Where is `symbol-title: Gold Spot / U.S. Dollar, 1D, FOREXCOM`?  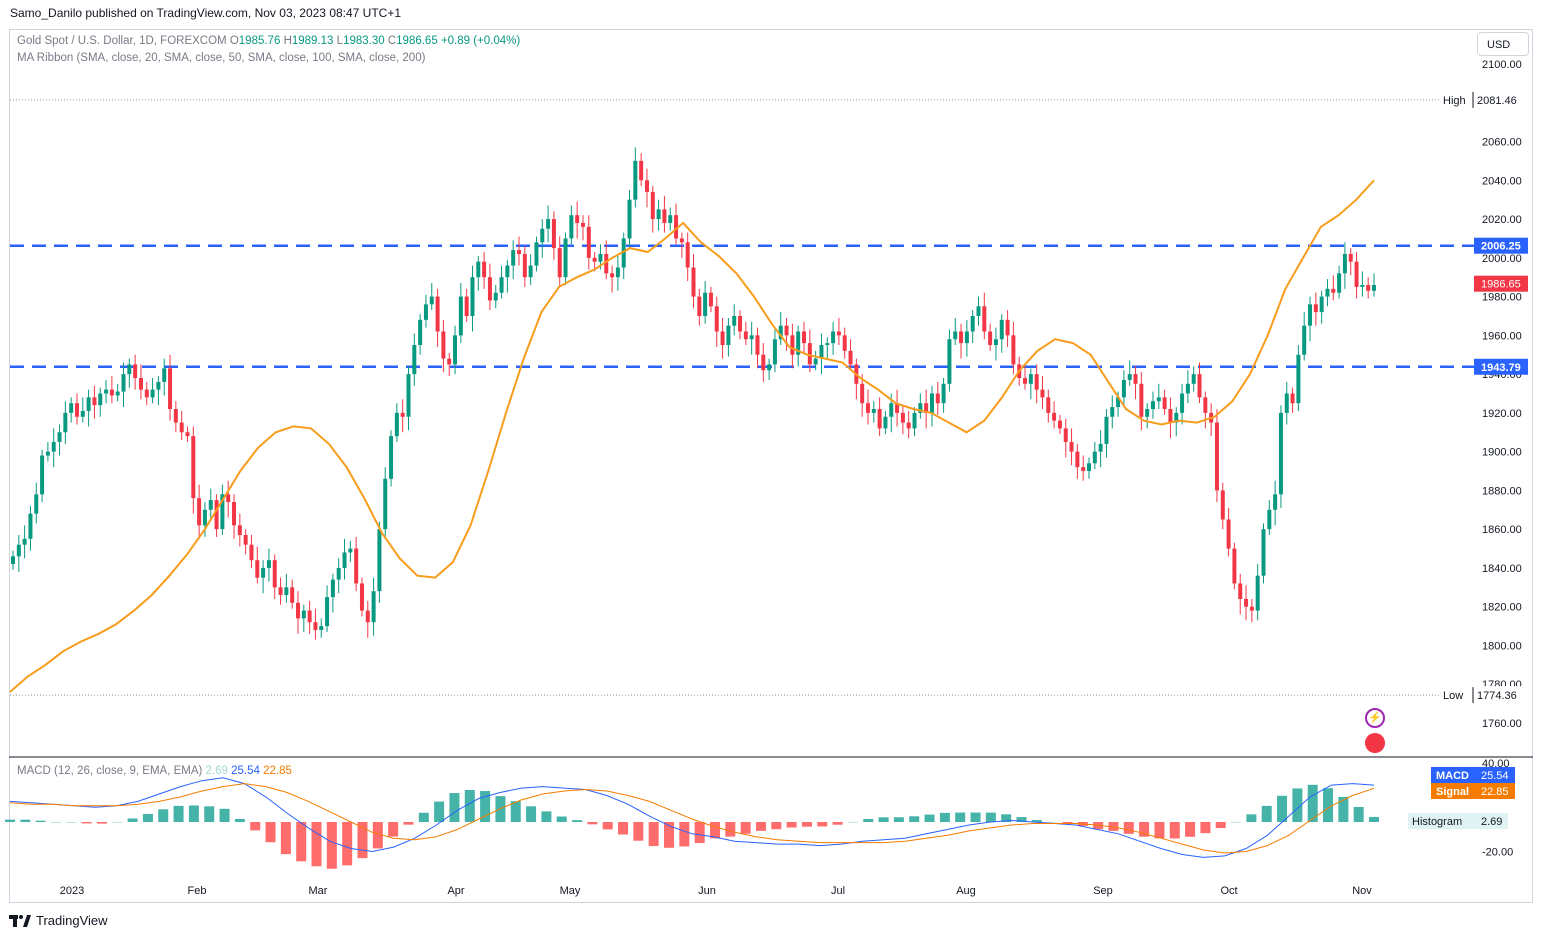 symbol-title: Gold Spot / U.S. Dollar, 1D, FOREXCOM is located at coordinates (122, 41).